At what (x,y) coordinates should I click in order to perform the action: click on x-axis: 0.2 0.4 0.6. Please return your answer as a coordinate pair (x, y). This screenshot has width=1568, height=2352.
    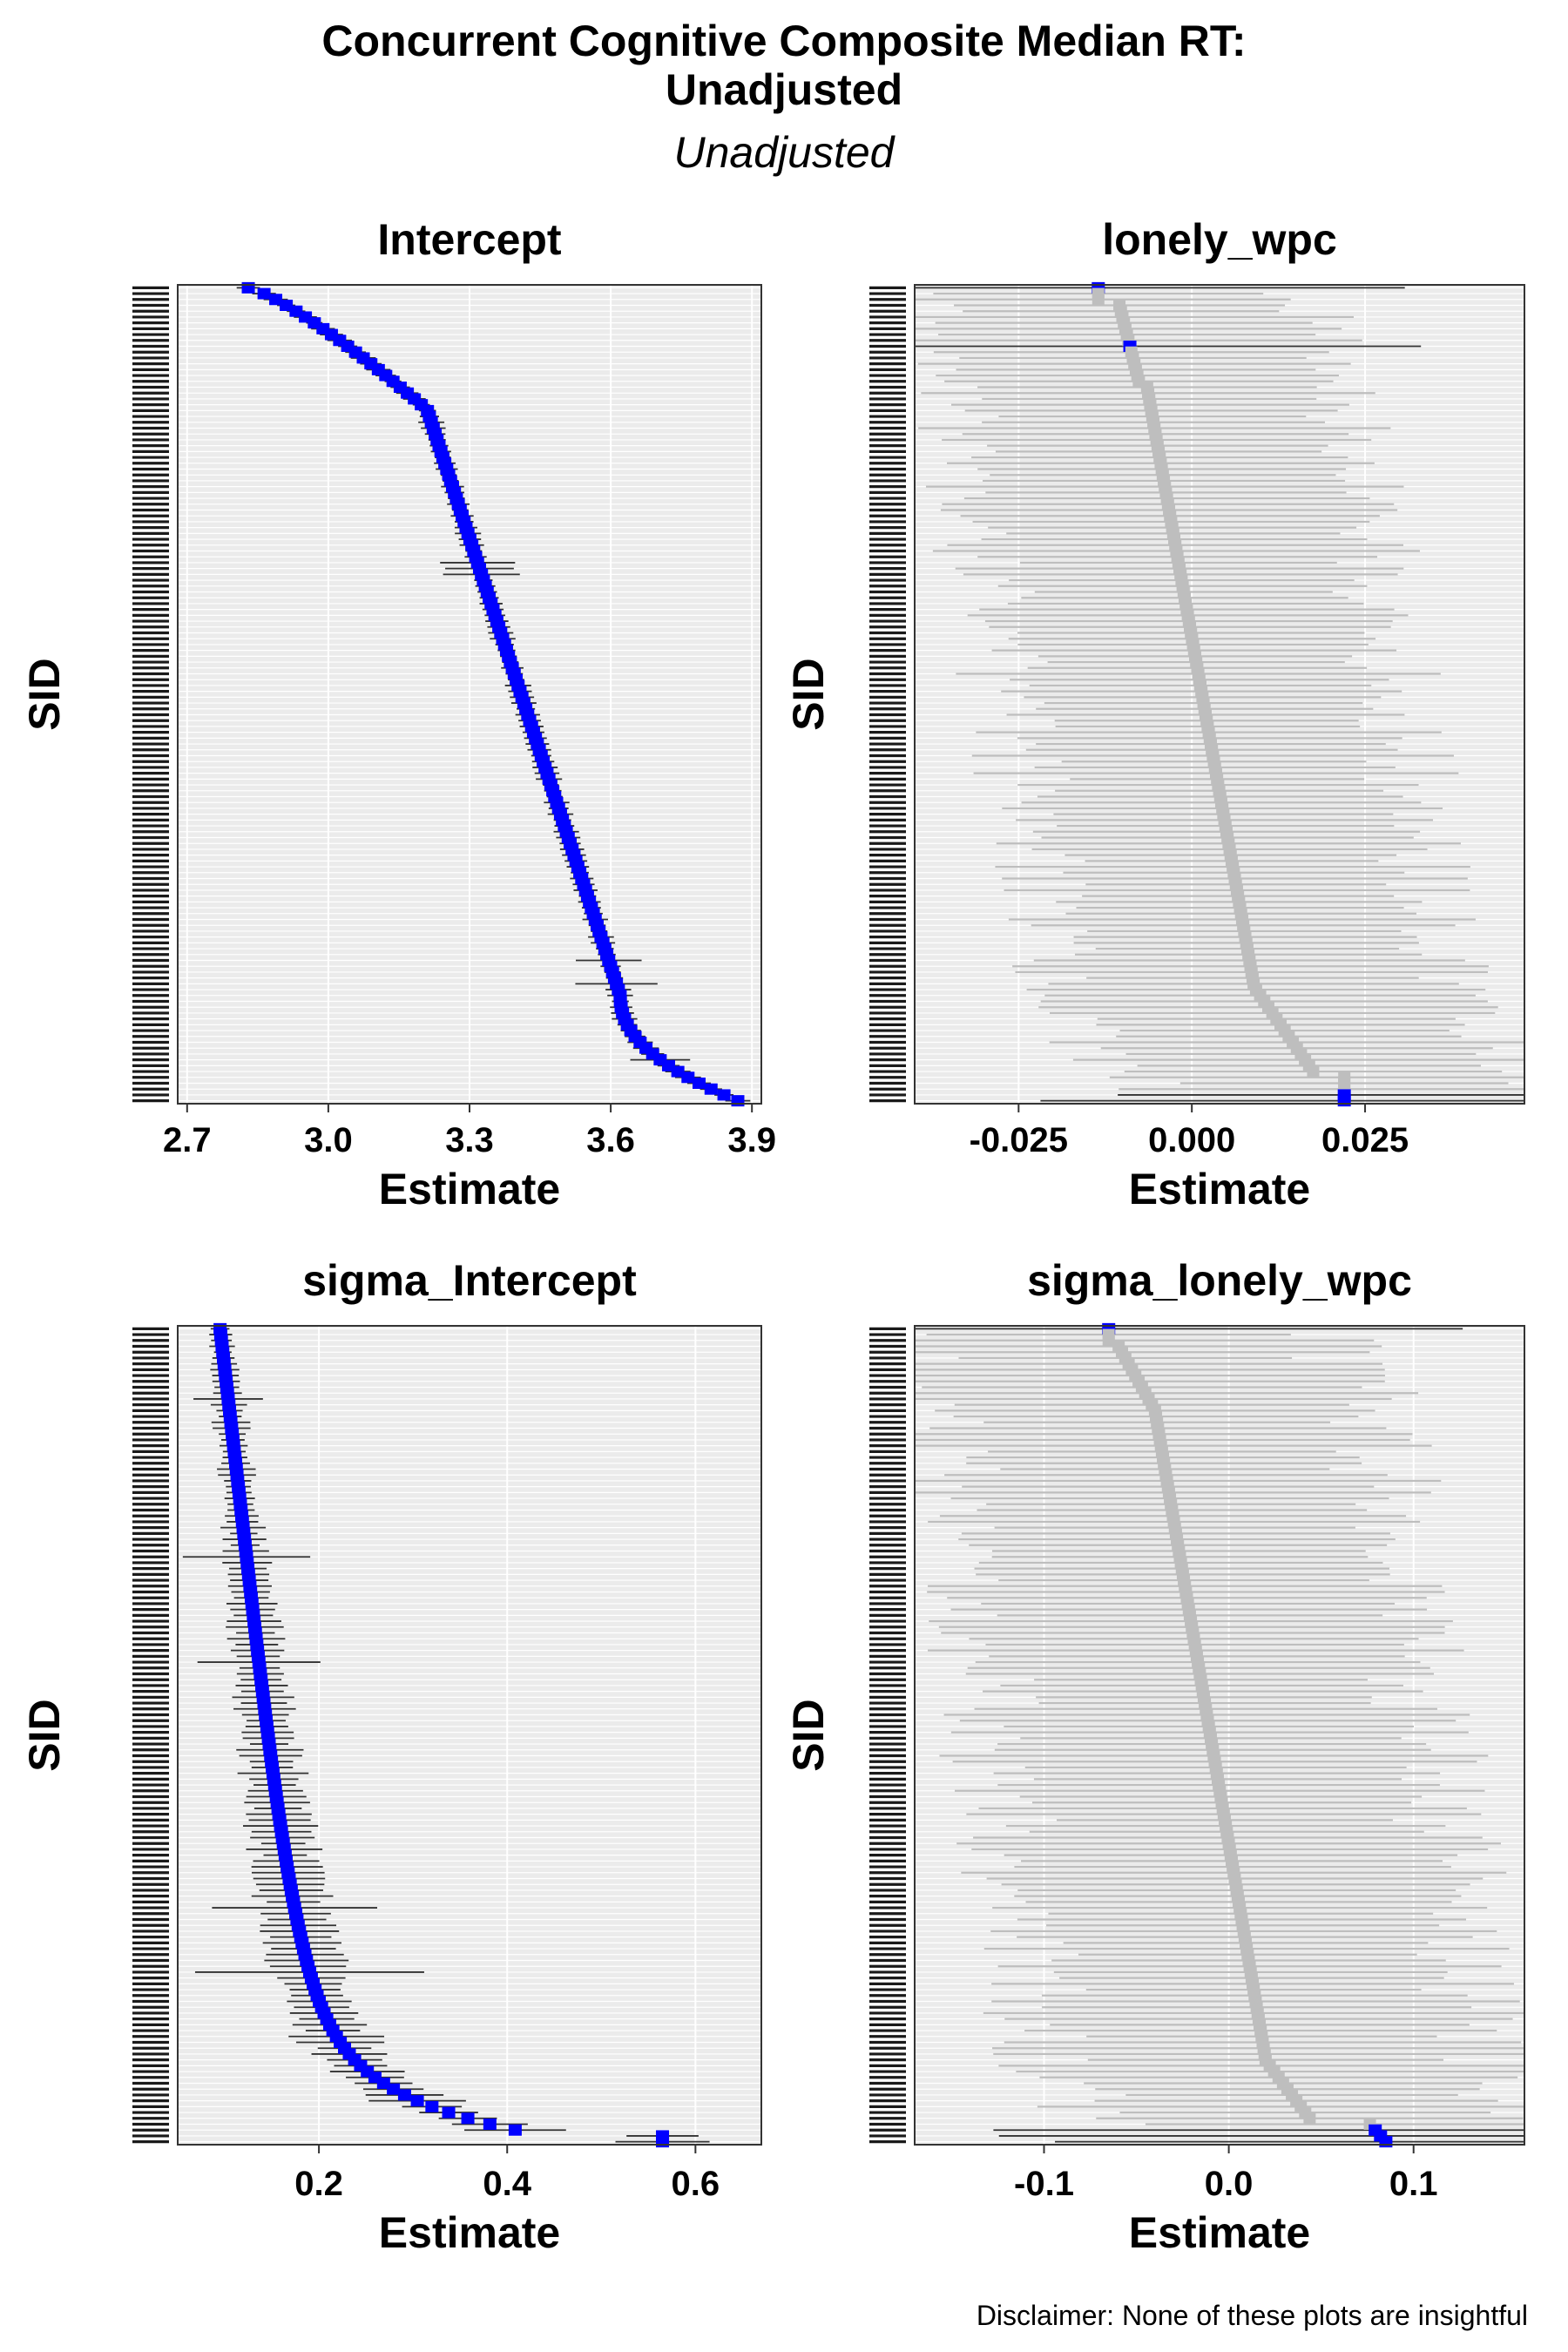
    Looking at the image, I should click on (507, 2174).